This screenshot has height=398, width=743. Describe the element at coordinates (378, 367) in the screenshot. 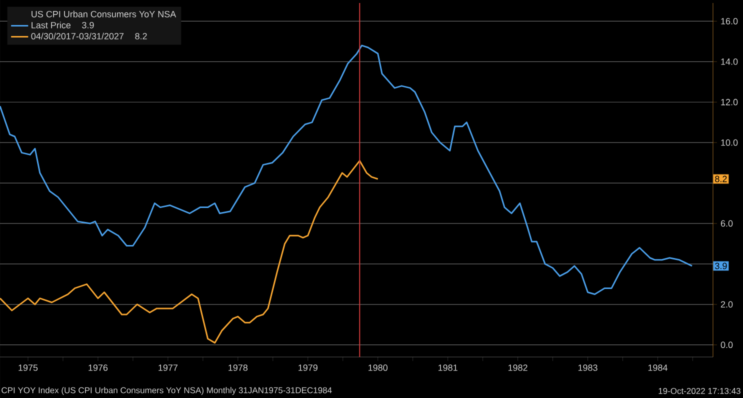

I see `x-tick-label: 1980` at that location.